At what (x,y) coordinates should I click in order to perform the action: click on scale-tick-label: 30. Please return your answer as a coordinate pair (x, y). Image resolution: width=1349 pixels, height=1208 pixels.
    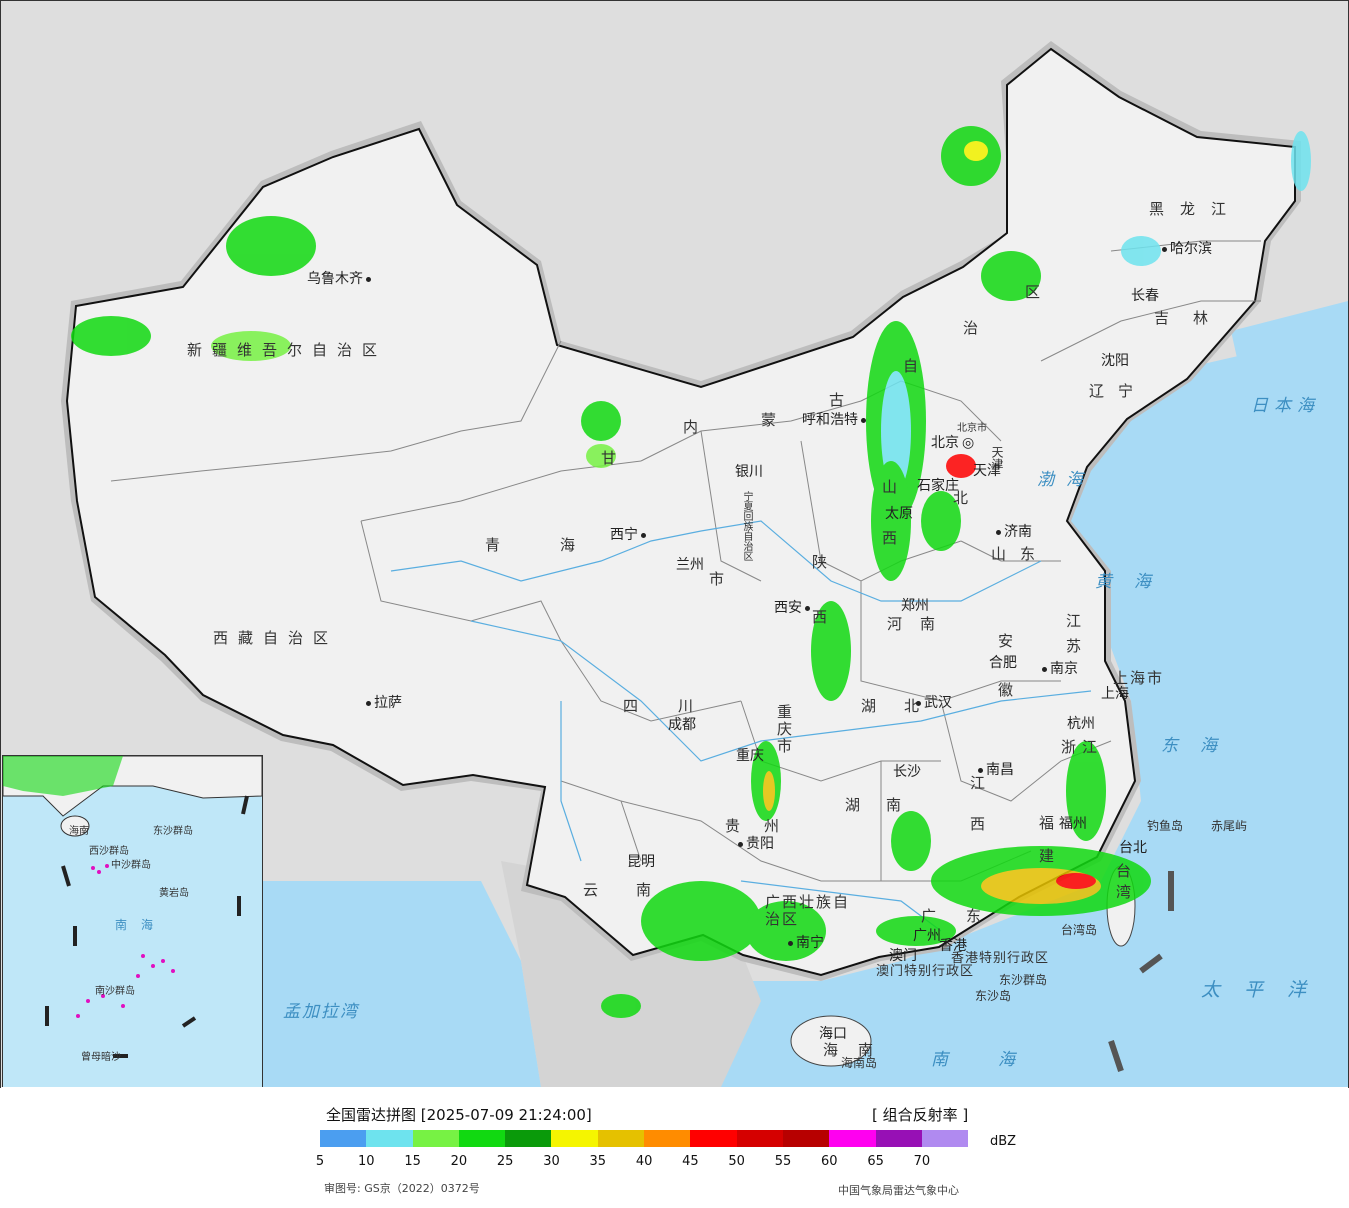
    Looking at the image, I should click on (551, 1161).